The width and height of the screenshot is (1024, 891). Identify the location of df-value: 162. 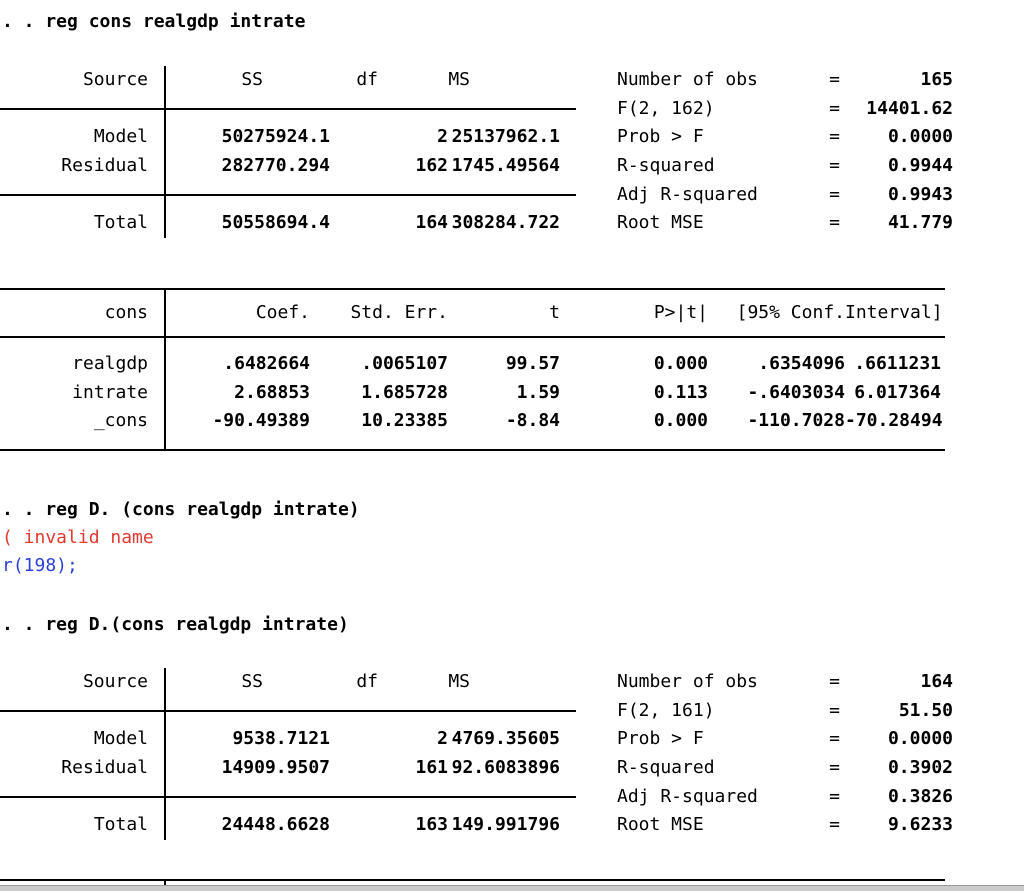
(431, 166).